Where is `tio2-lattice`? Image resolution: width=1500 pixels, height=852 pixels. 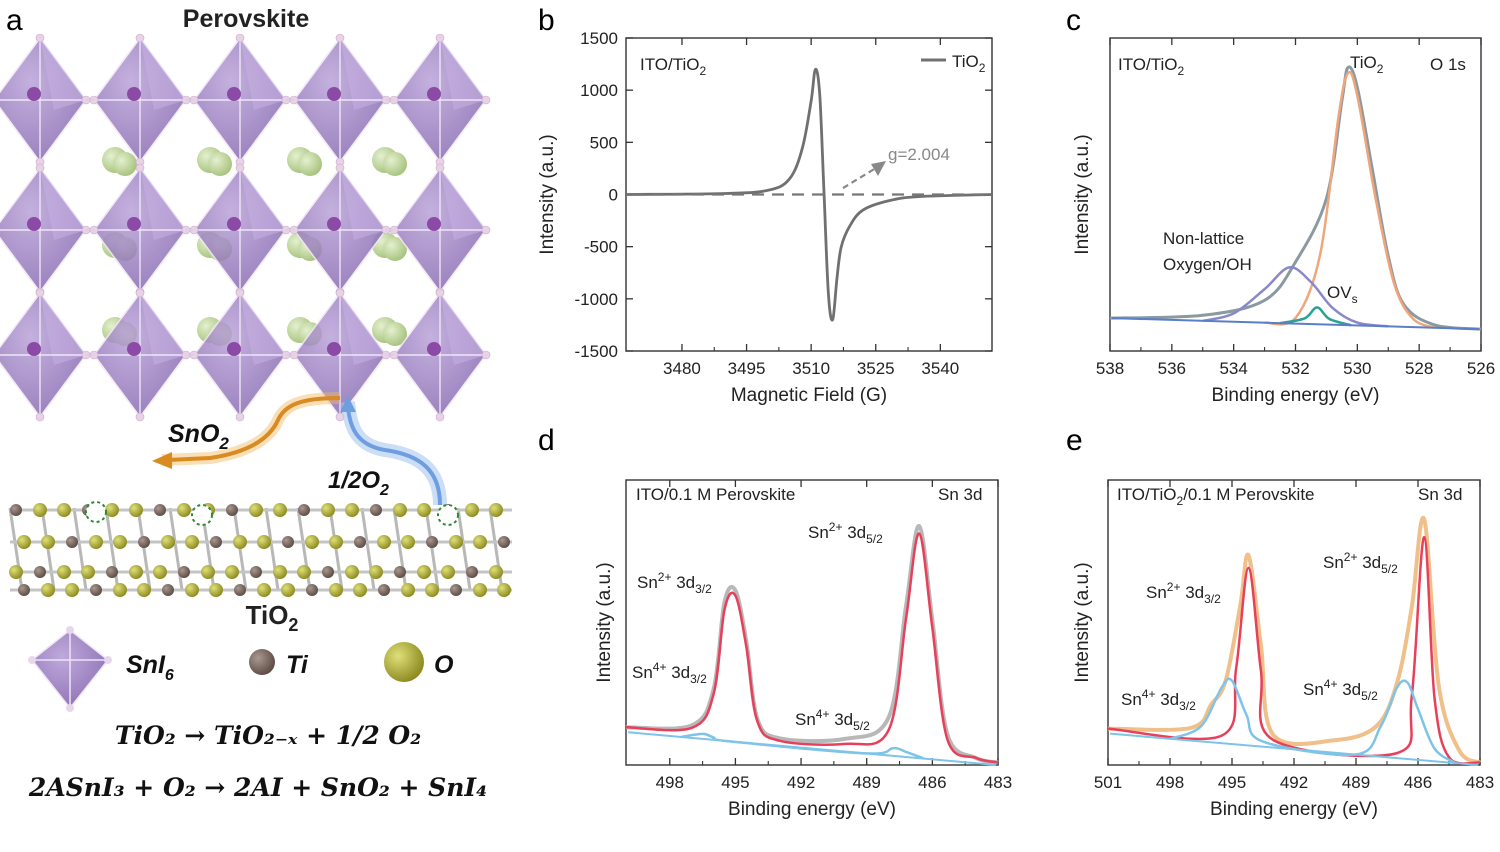 tio2-lattice is located at coordinates (260, 549).